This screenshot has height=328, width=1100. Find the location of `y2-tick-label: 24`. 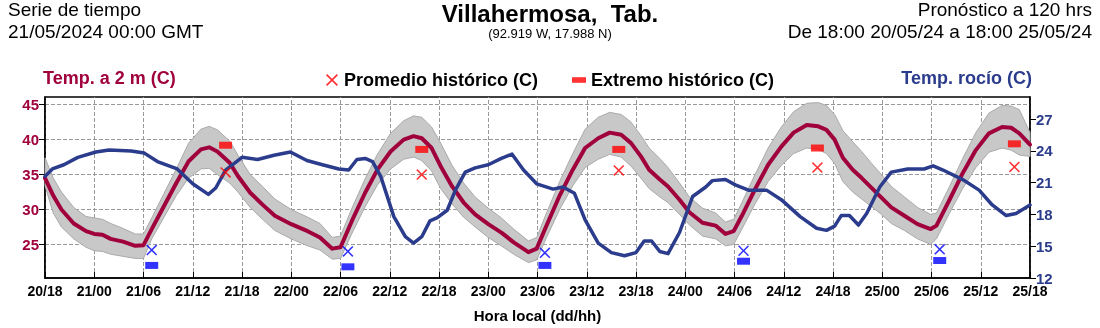

y2-tick-label: 24 is located at coordinates (1045, 151).